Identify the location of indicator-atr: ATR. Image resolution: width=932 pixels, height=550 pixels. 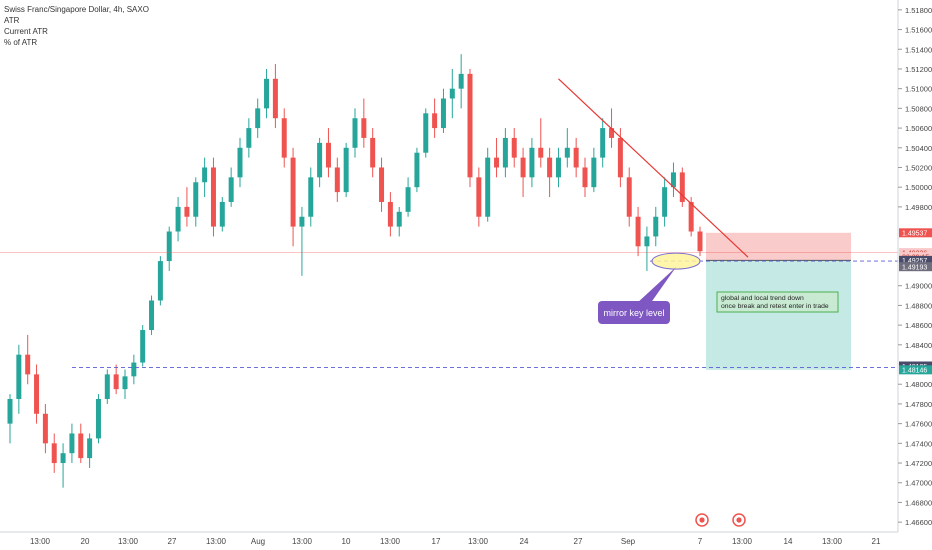
(12, 20).